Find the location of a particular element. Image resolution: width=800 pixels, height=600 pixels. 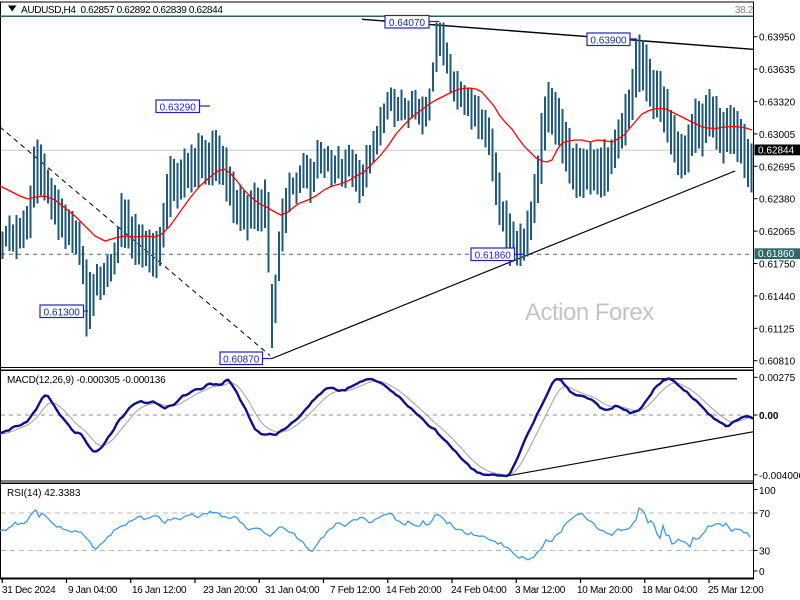

svg-text: 0.63950 is located at coordinates (777, 38).